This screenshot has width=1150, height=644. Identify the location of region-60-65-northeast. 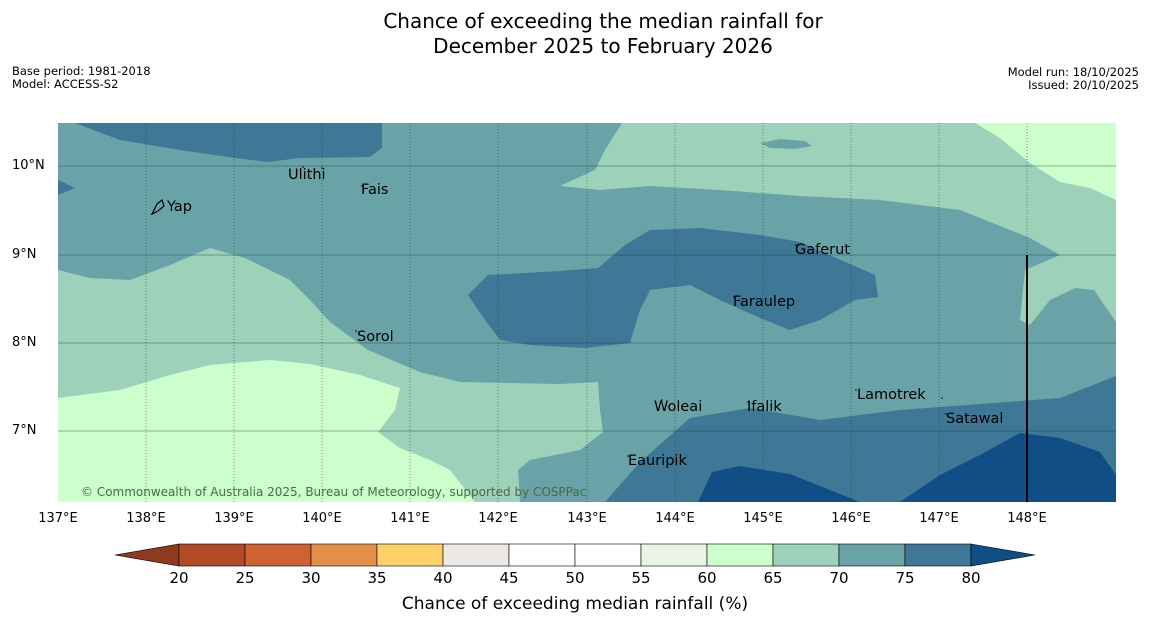
(1045, 161).